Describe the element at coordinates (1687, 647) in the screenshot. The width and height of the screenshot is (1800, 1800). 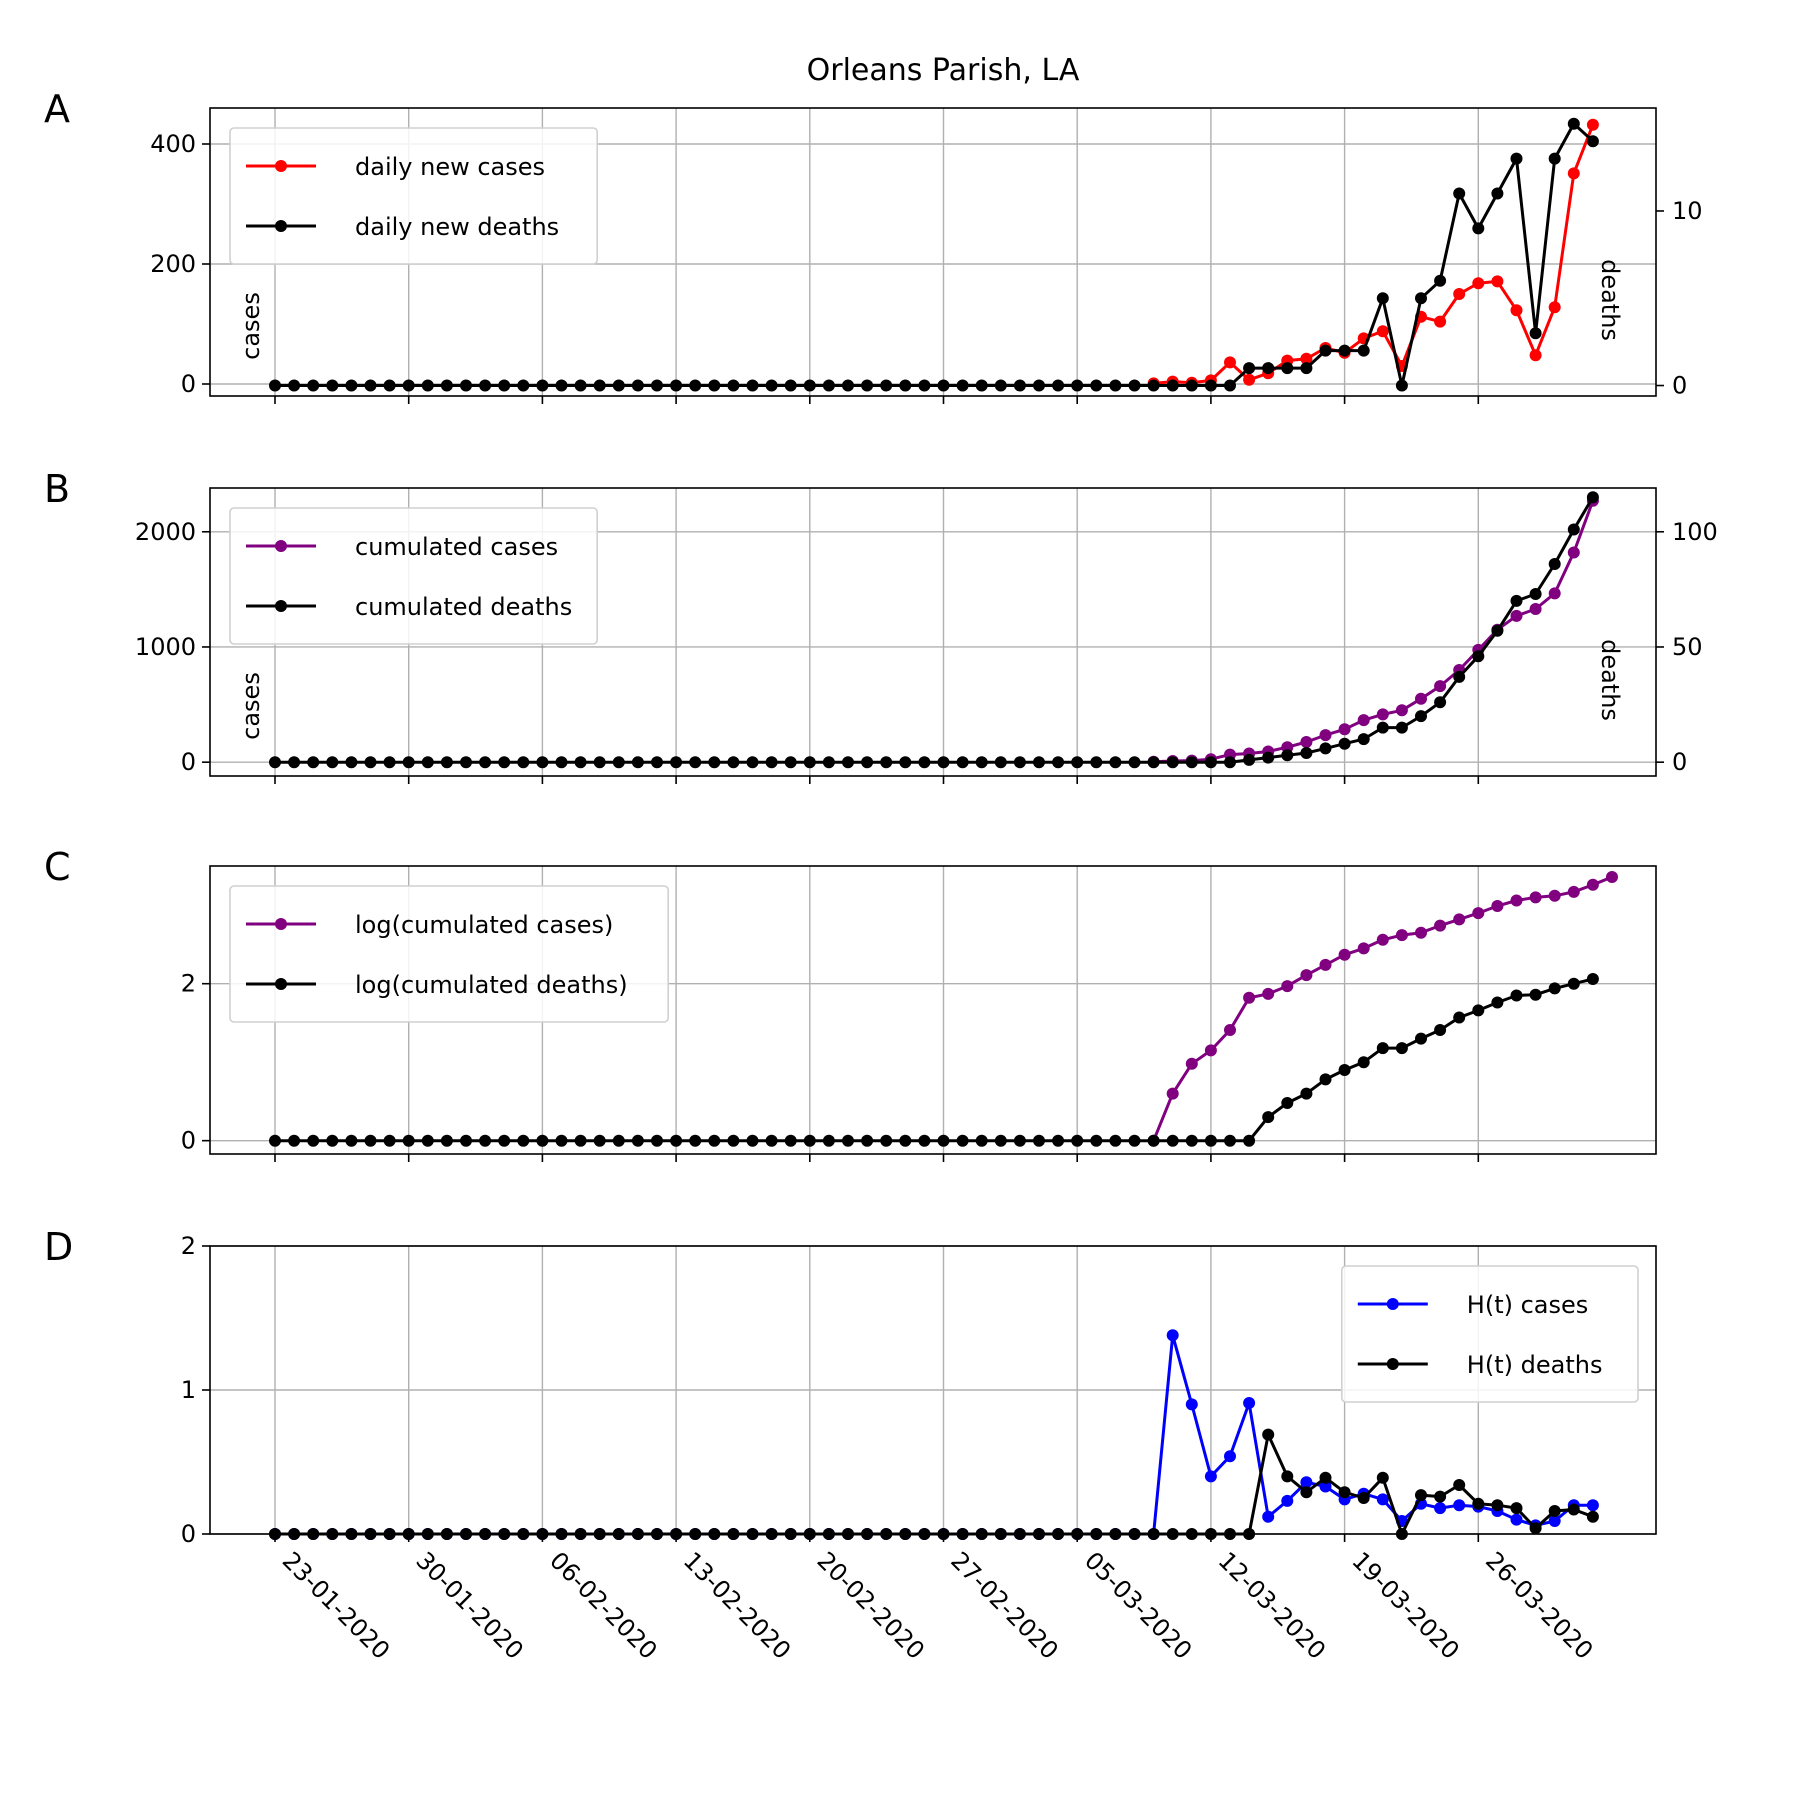
I see `y2-tick-label: 50` at that location.